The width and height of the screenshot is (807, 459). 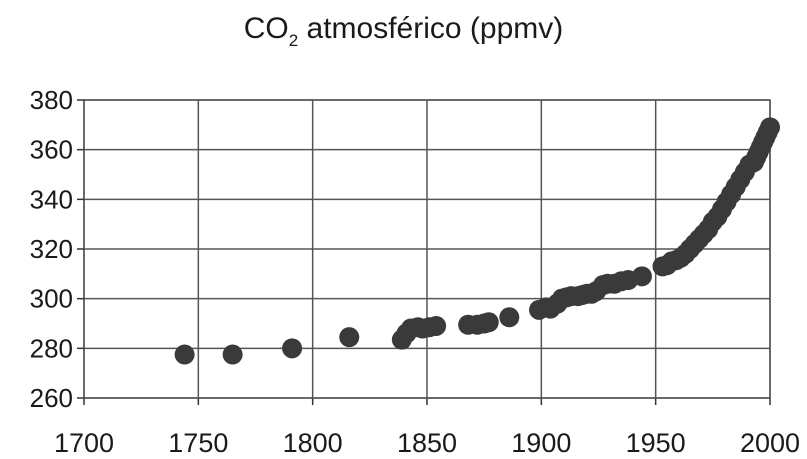 What do you see at coordinates (656, 443) in the screenshot?
I see `x-tick-label: 1950` at bounding box center [656, 443].